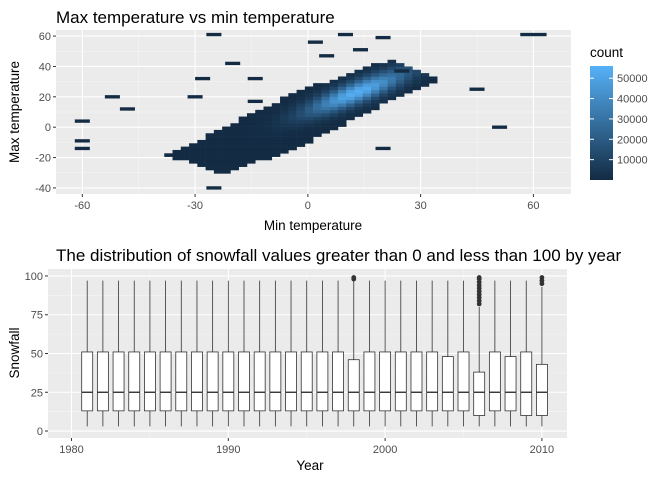  Describe the element at coordinates (447, 353) in the screenshot. I see `box-2004` at that location.